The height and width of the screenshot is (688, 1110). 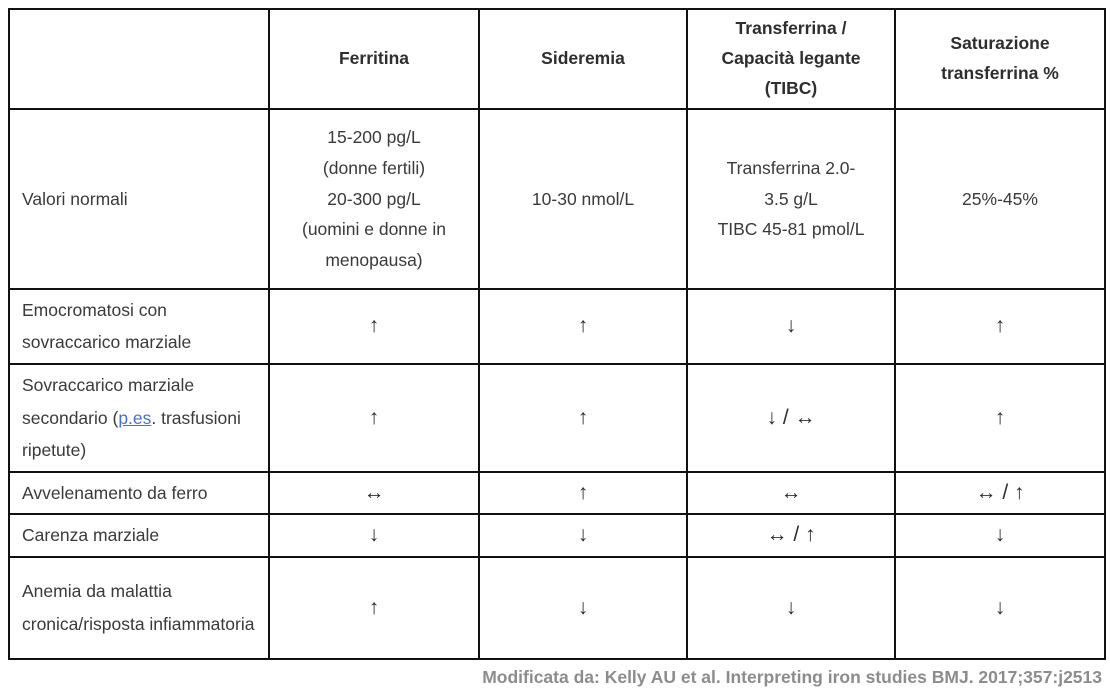 I want to click on header-ferritina: Ferritina, so click(x=374, y=59).